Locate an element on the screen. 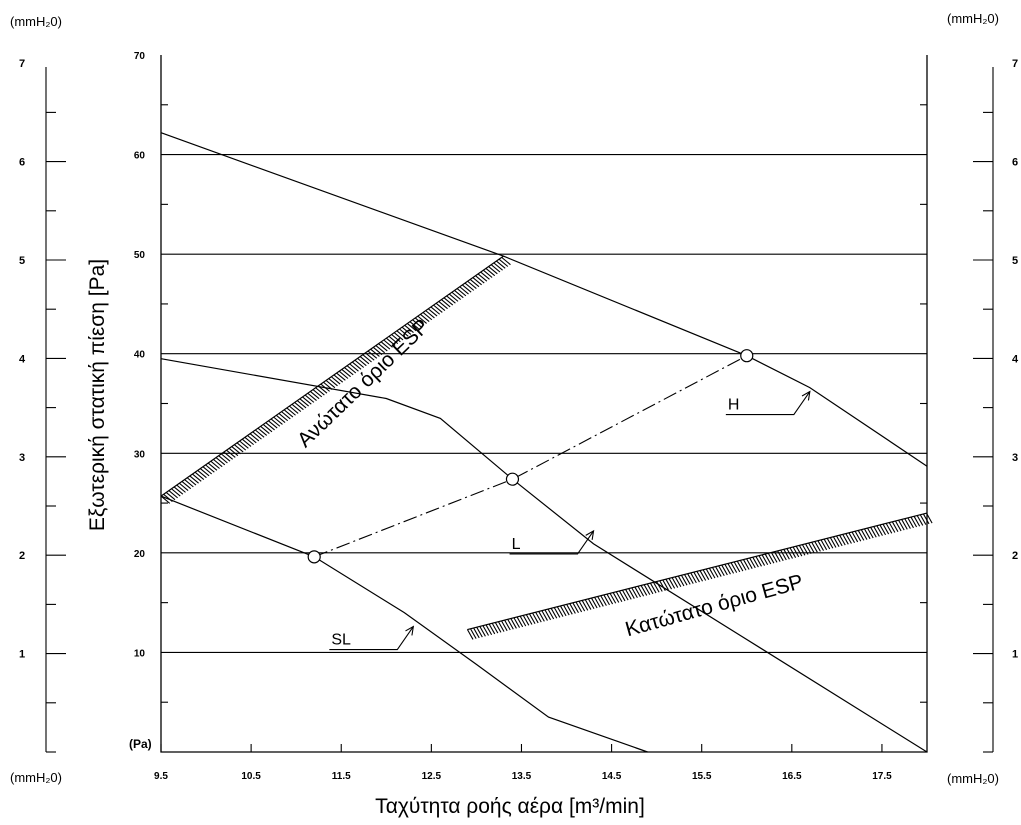  leader-l is located at coordinates (552, 542).